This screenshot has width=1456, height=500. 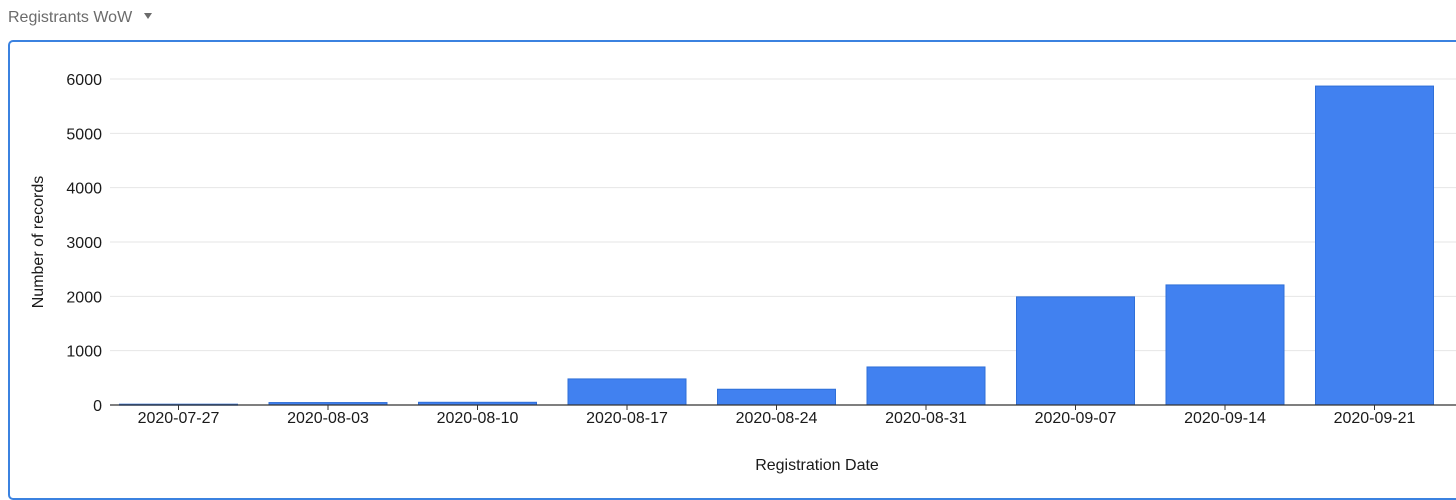 I want to click on x-tick-label: 2020-08-31, so click(x=926, y=418).